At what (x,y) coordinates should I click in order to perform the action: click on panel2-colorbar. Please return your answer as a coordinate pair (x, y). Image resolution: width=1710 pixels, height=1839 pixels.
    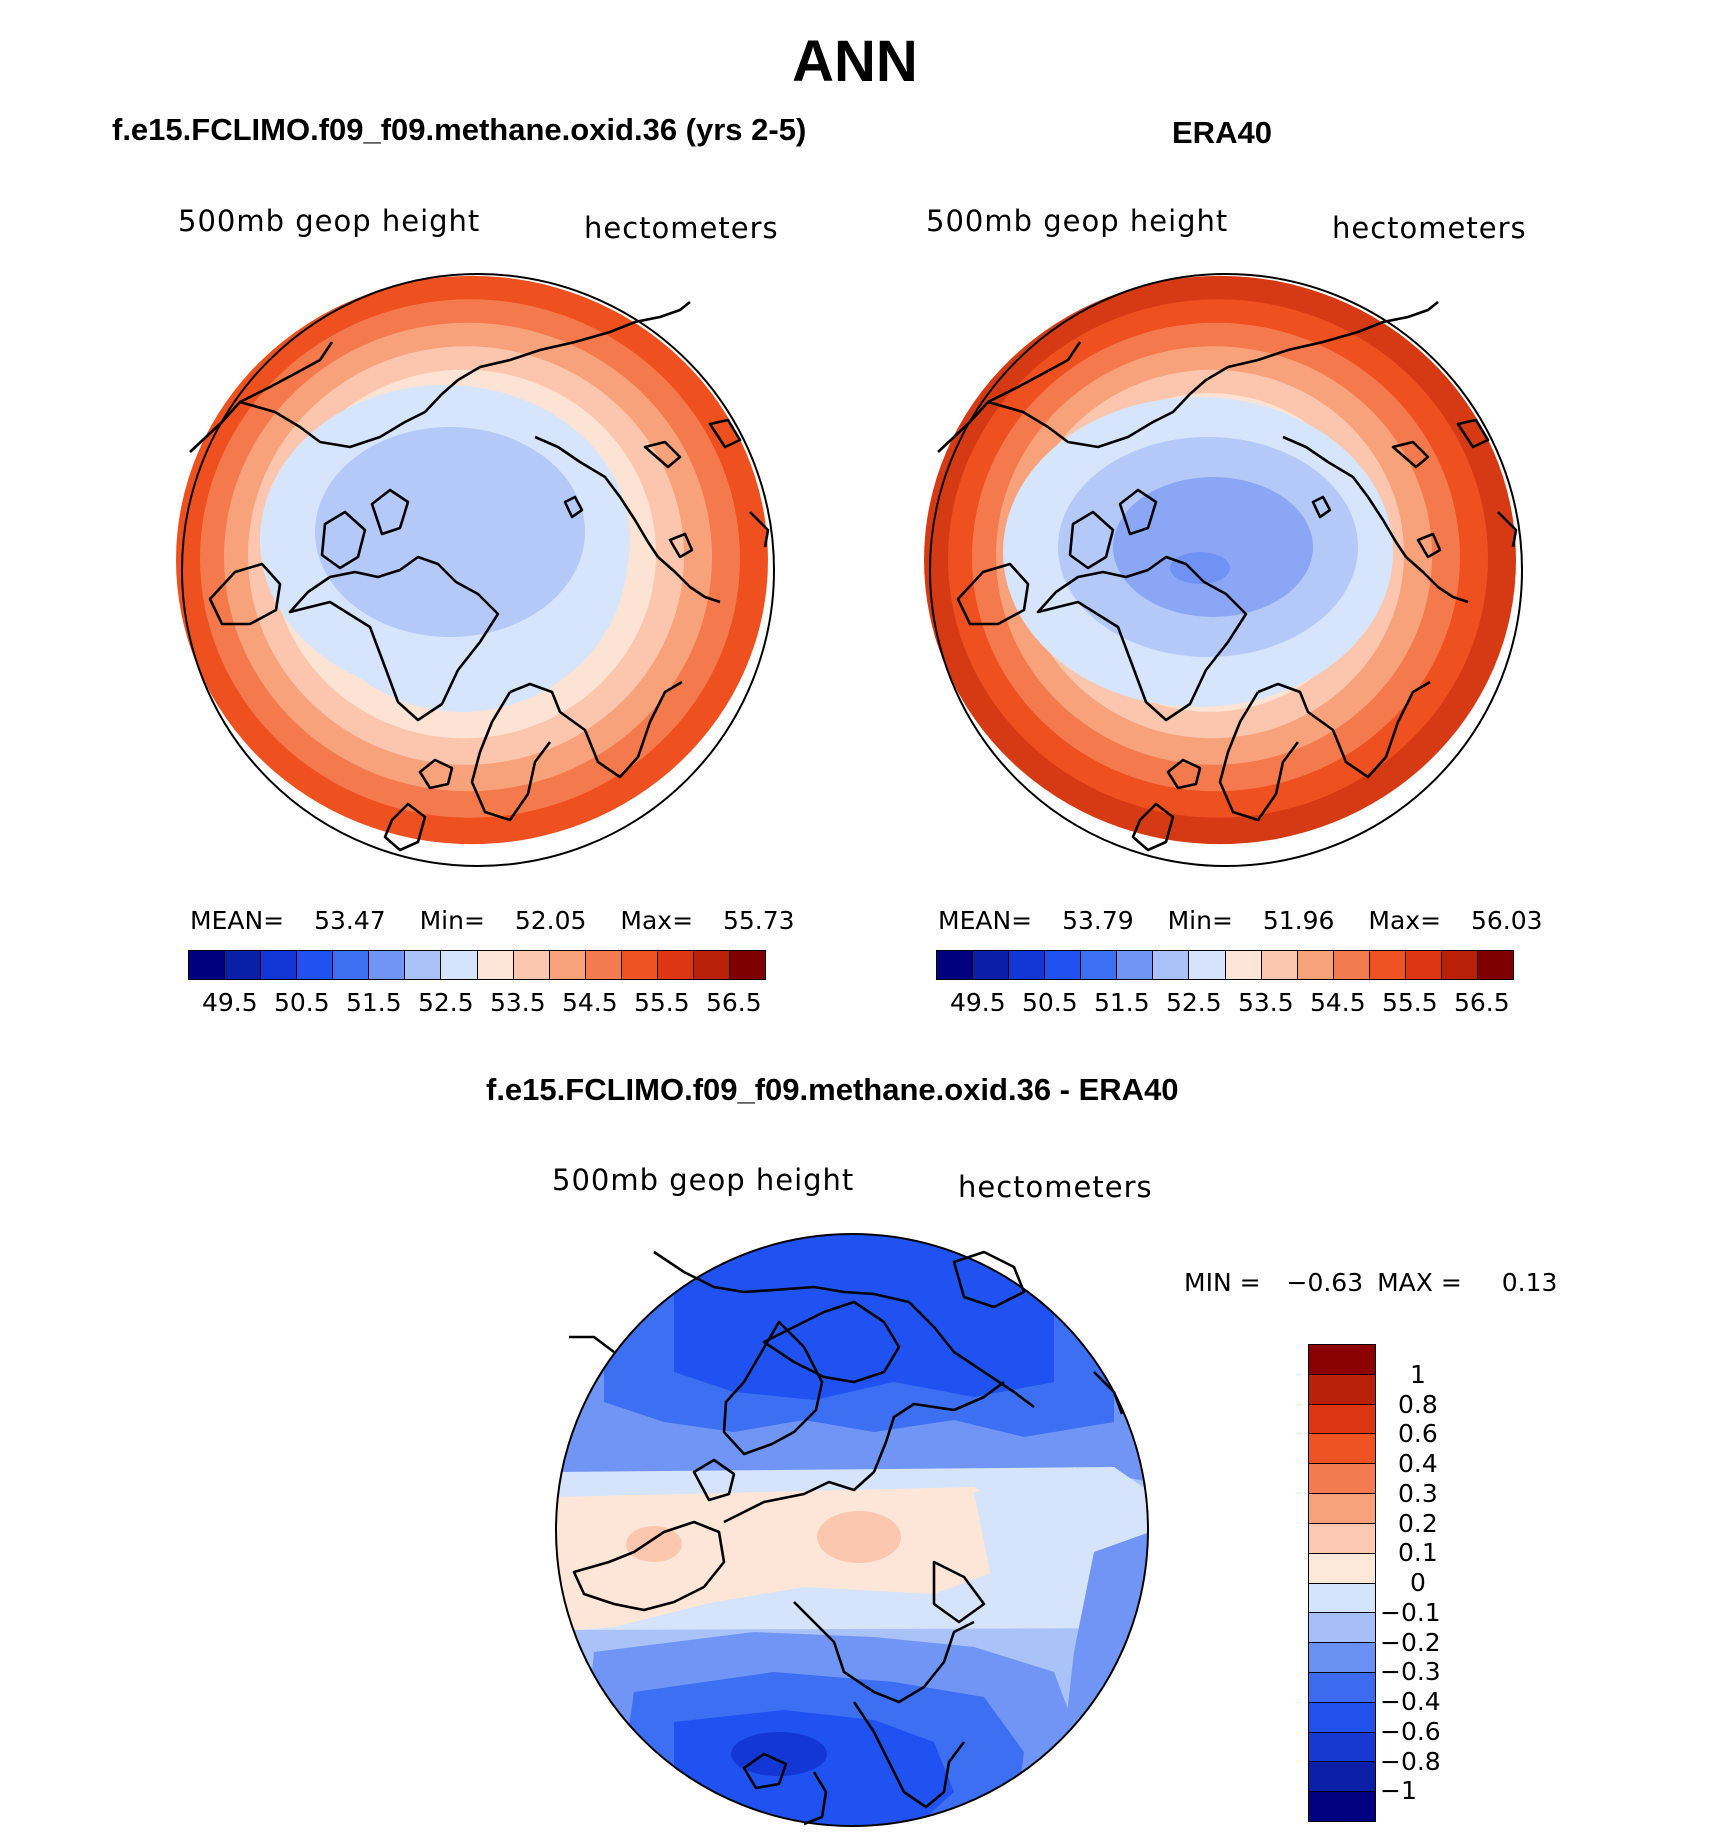
    Looking at the image, I should click on (1225, 965).